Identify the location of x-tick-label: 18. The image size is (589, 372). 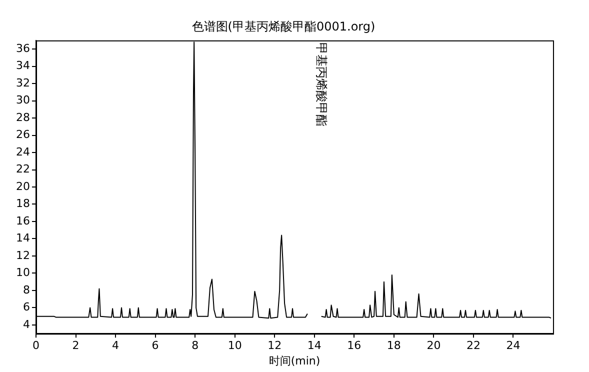
(393, 345).